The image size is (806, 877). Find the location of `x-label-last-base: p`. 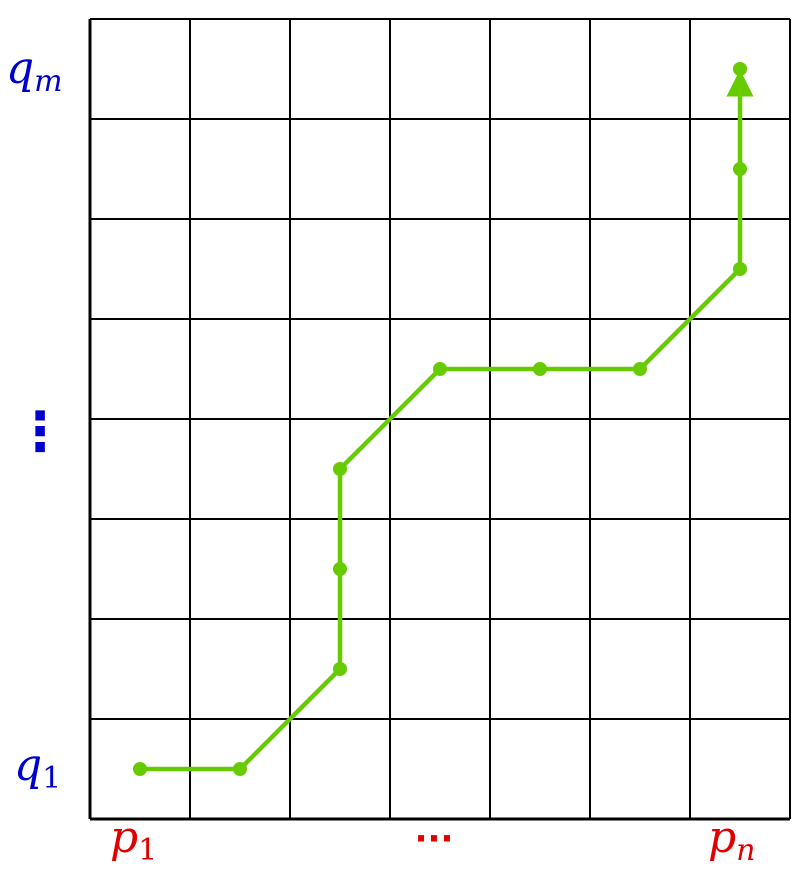

x-label-last-base: p is located at coordinates (722, 837).